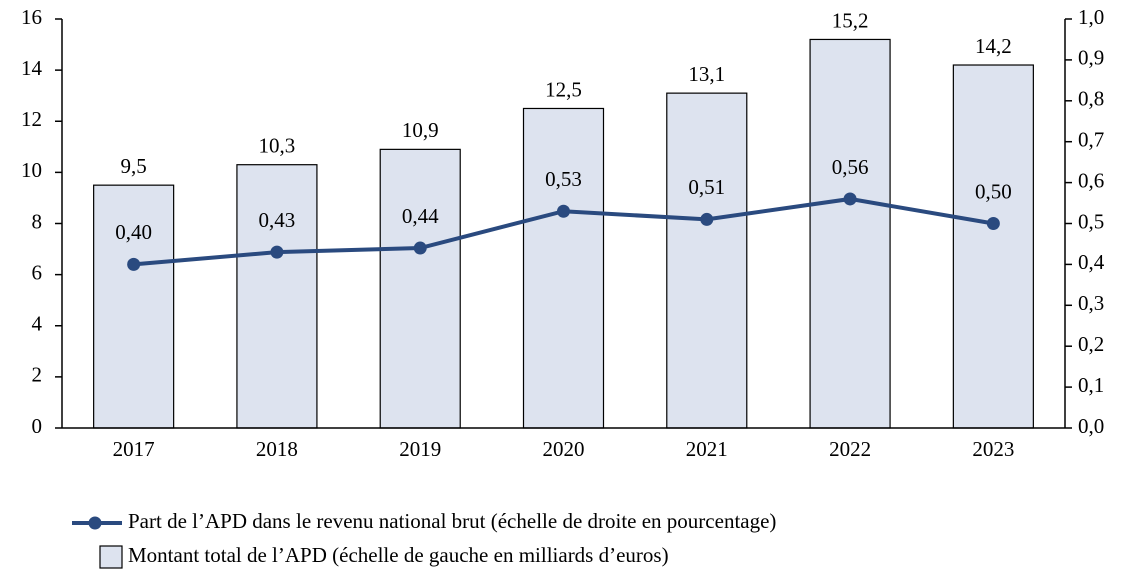 The width and height of the screenshot is (1129, 577). Describe the element at coordinates (420, 130) in the screenshot. I see `bar-value-label: 10,9` at that location.